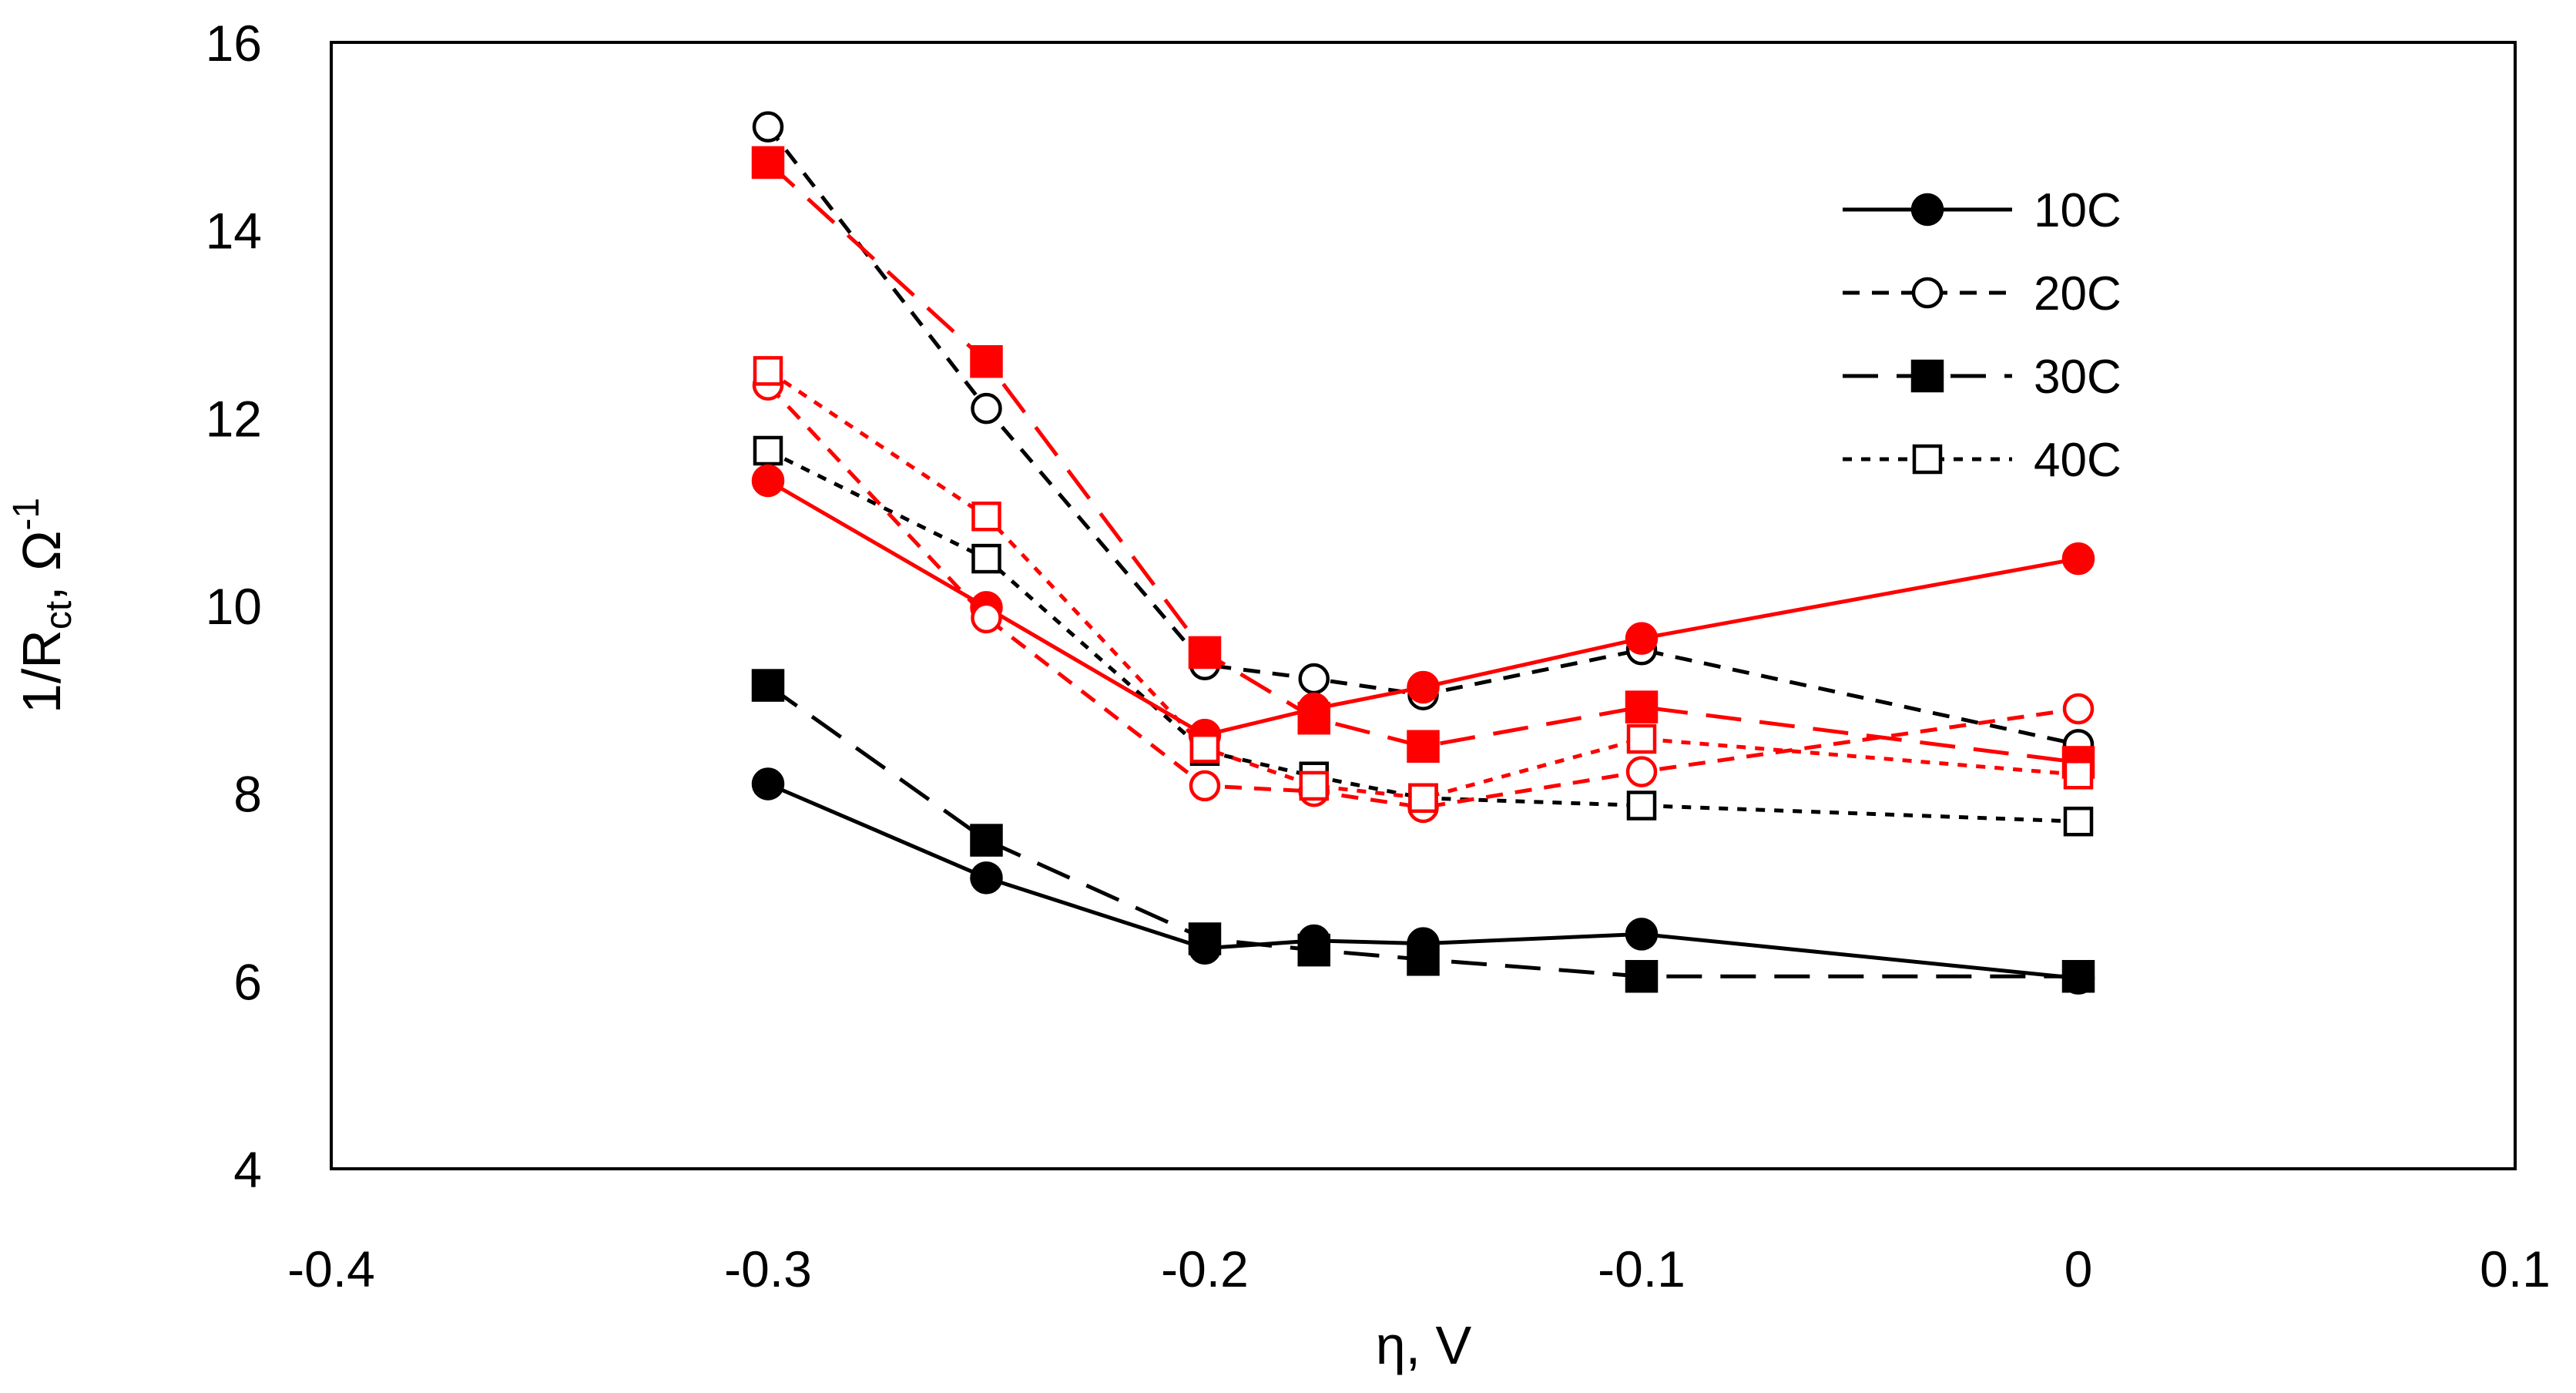 Image resolution: width=2576 pixels, height=1393 pixels. What do you see at coordinates (42, 671) in the screenshot?
I see `y-axis-title-base: 1/R` at bounding box center [42, 671].